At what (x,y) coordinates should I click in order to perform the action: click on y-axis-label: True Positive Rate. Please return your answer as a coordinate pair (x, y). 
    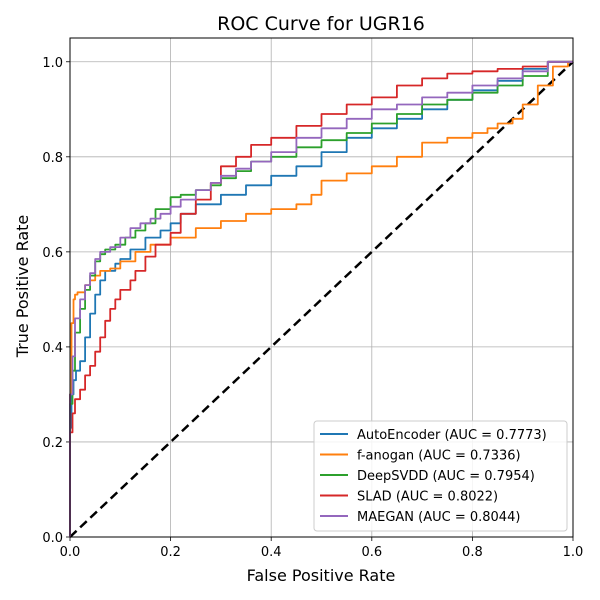
    Looking at the image, I should click on (22, 287).